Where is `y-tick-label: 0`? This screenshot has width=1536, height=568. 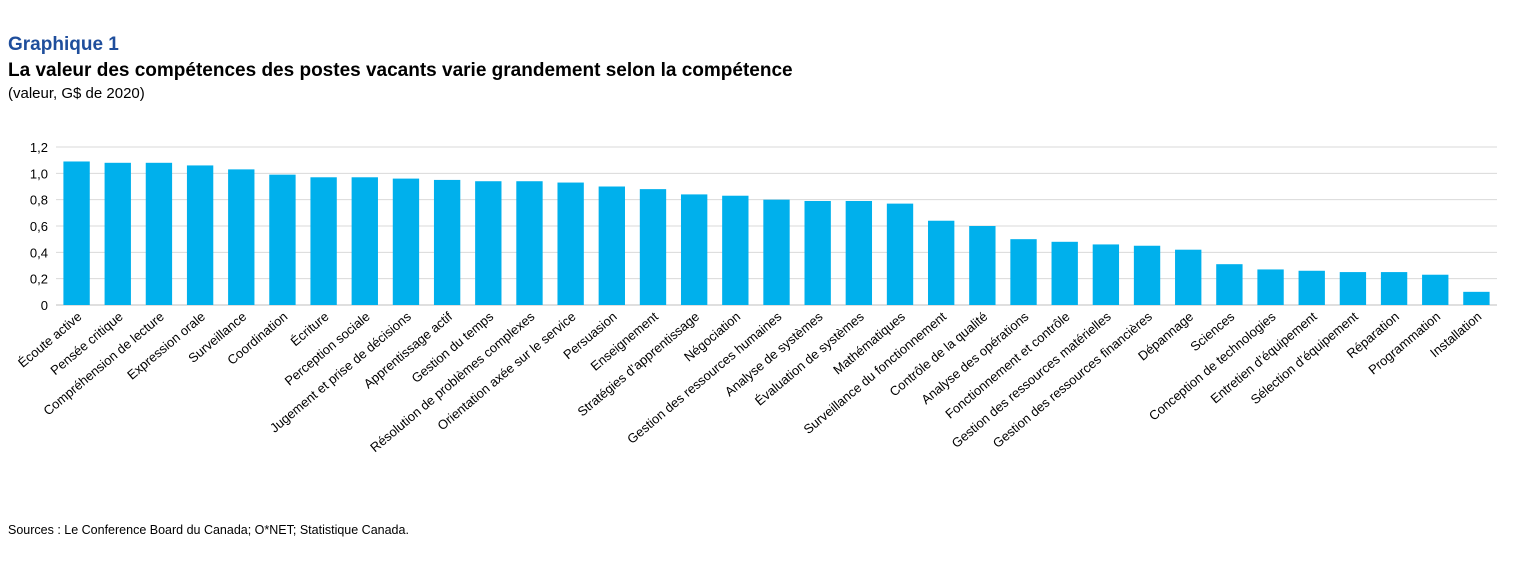 y-tick-label: 0 is located at coordinates (44, 305).